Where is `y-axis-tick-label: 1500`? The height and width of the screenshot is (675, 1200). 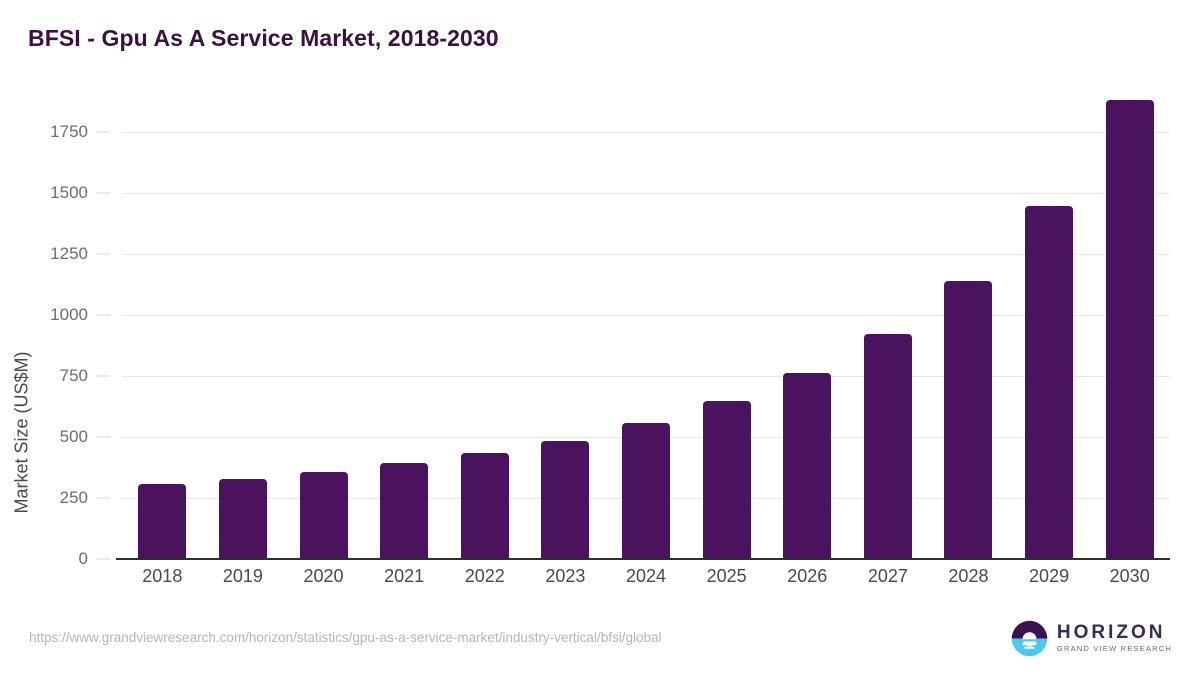 y-axis-tick-label: 1500 is located at coordinates (69, 192).